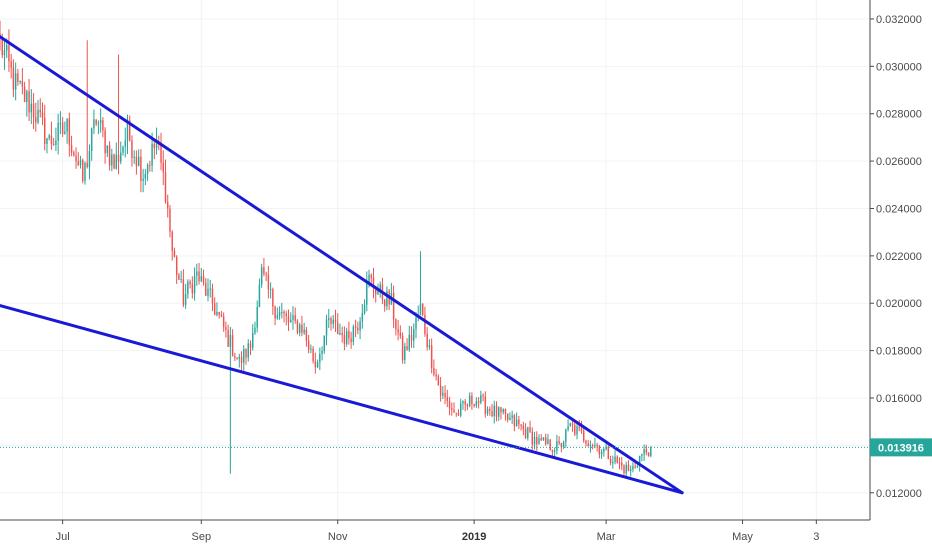 The width and height of the screenshot is (932, 550). I want to click on last-price-tag-background, so click(901, 447).